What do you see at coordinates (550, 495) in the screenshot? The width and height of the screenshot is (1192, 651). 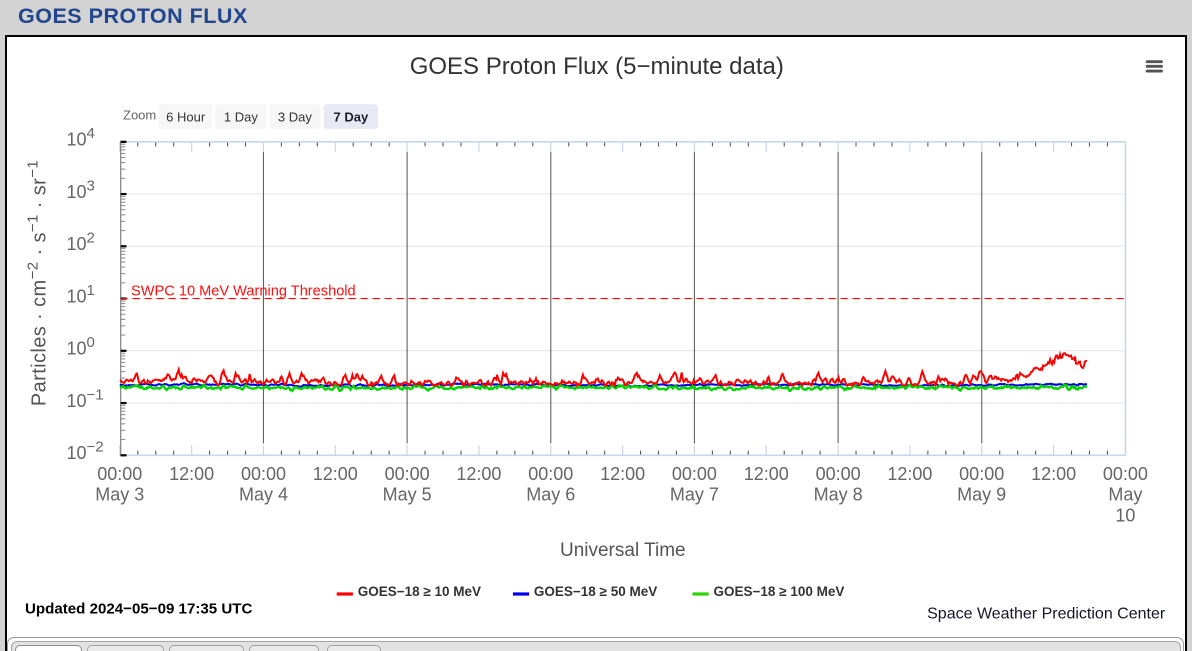 I see `svg-text: May 6` at bounding box center [550, 495].